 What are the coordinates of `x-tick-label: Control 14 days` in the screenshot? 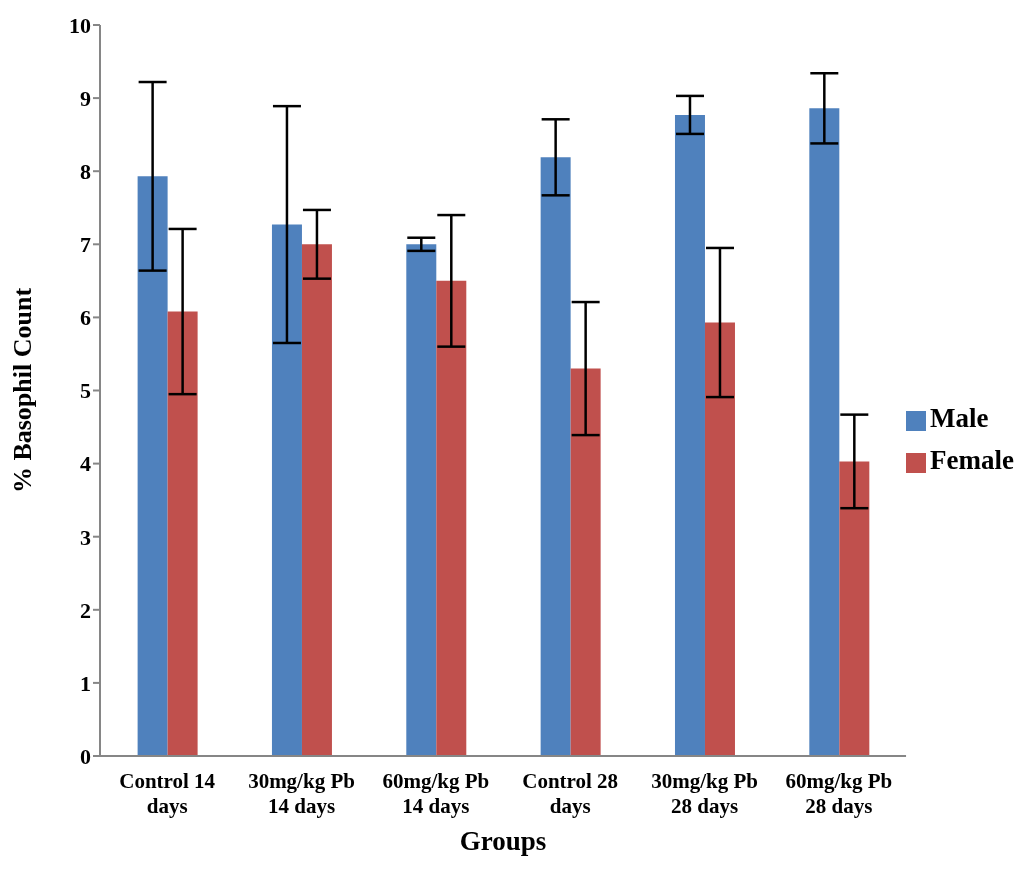 It's located at (167, 793).